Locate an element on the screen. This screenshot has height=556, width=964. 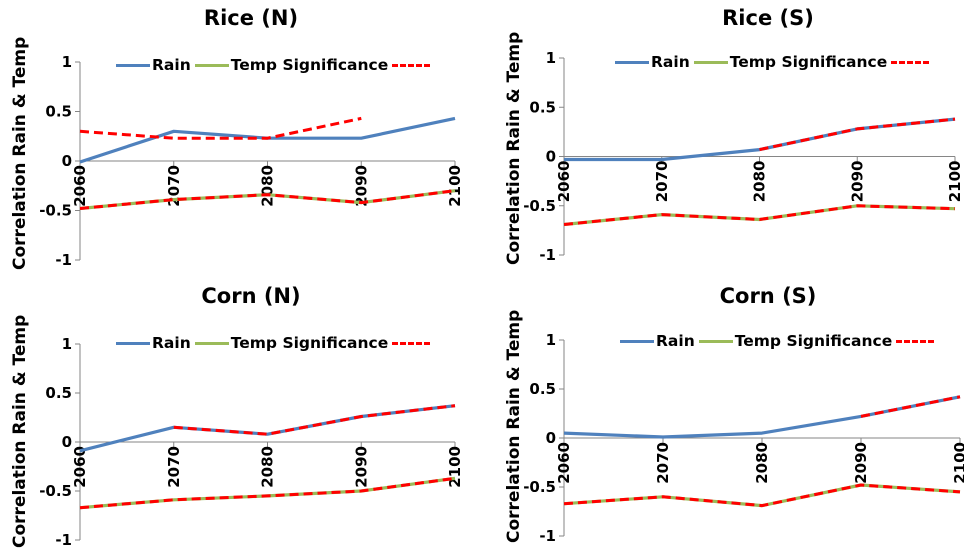
chart-title: Rice (N) is located at coordinates (251, 18).